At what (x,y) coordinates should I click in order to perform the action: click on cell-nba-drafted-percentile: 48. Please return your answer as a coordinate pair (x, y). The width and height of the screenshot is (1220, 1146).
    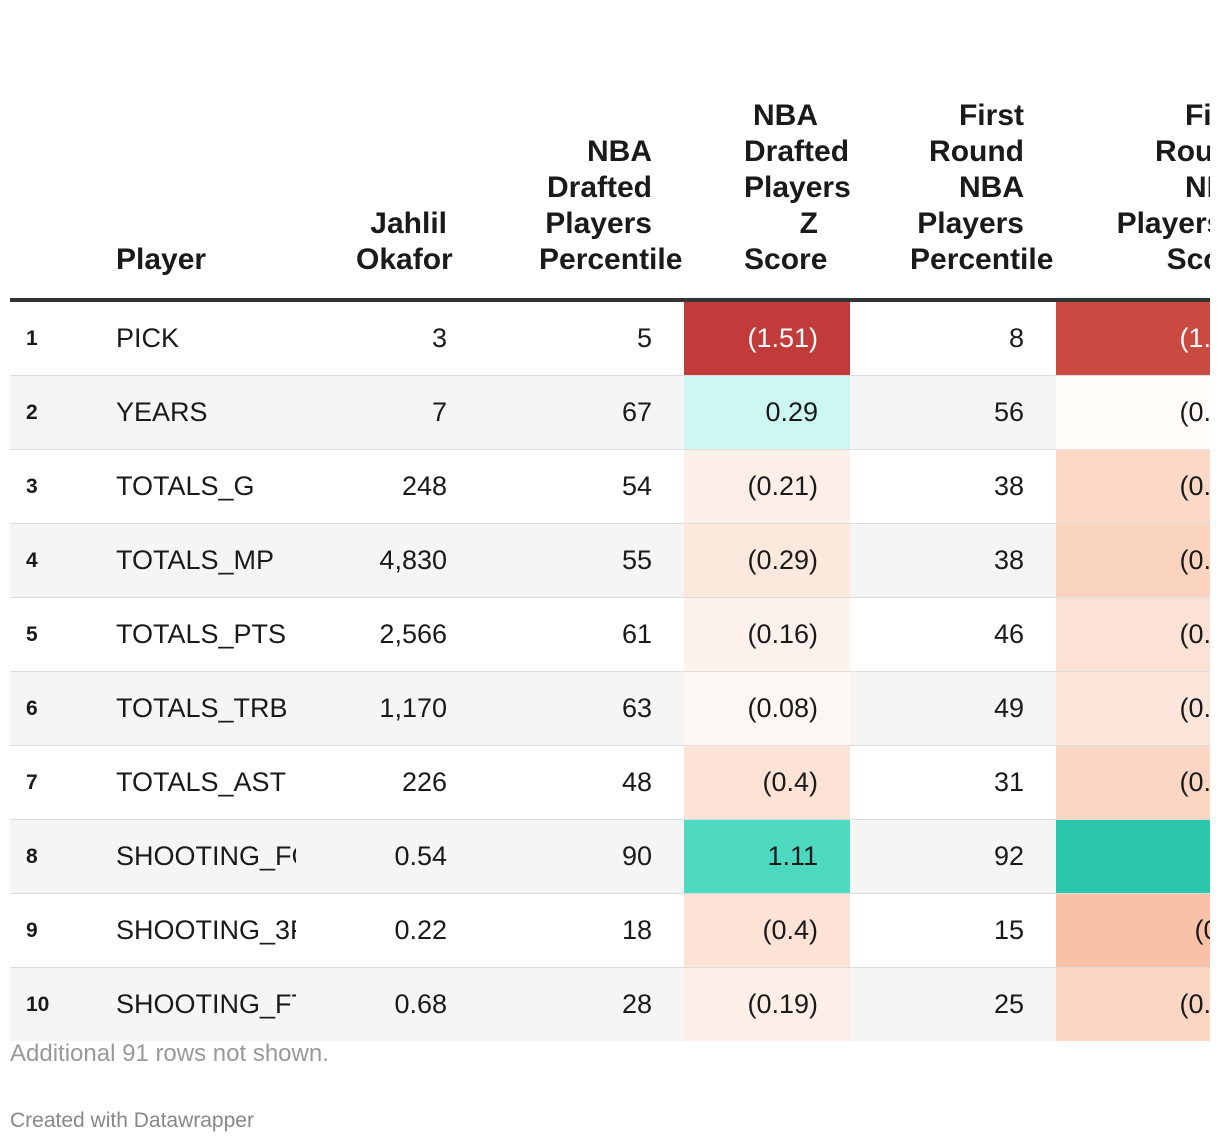
    Looking at the image, I should click on (581, 782).